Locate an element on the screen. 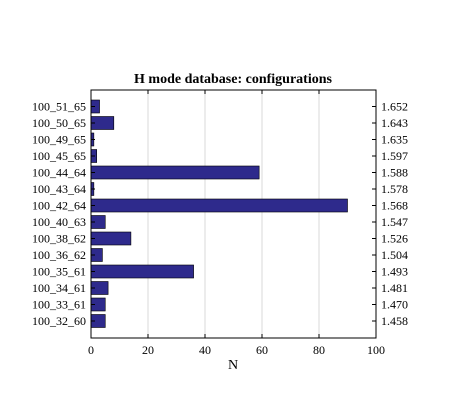  x-tick-label: 80 is located at coordinates (319, 350).